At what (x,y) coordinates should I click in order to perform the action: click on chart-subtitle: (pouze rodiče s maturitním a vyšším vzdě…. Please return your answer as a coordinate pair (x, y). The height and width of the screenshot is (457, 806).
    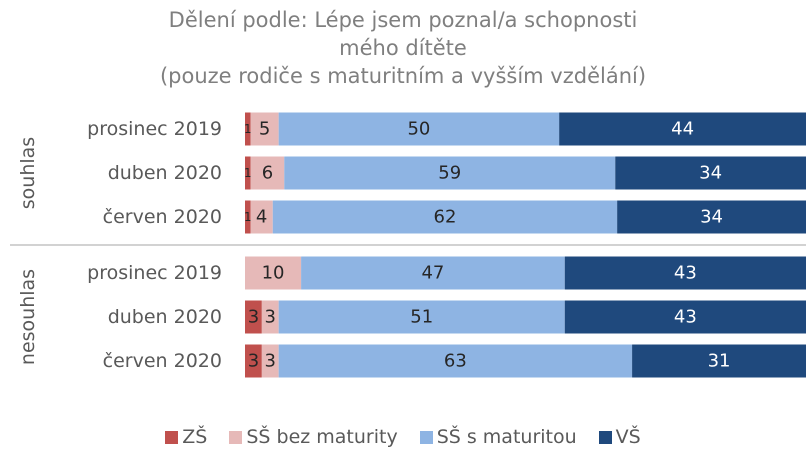
    Looking at the image, I should click on (403, 76).